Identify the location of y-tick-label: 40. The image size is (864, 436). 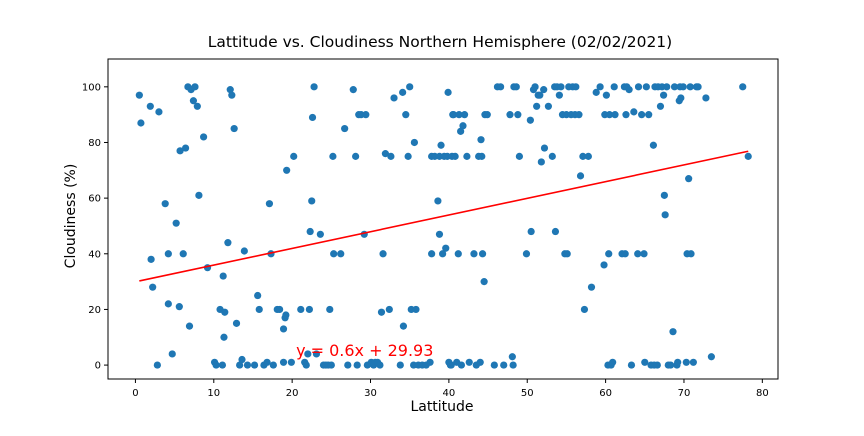
(94, 254).